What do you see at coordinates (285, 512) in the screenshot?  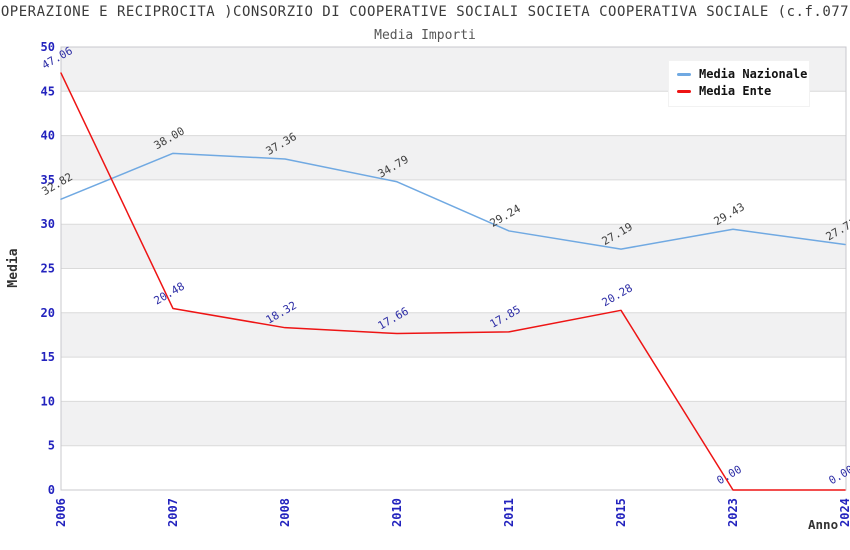 I see `x-tick-label: 2008` at bounding box center [285, 512].